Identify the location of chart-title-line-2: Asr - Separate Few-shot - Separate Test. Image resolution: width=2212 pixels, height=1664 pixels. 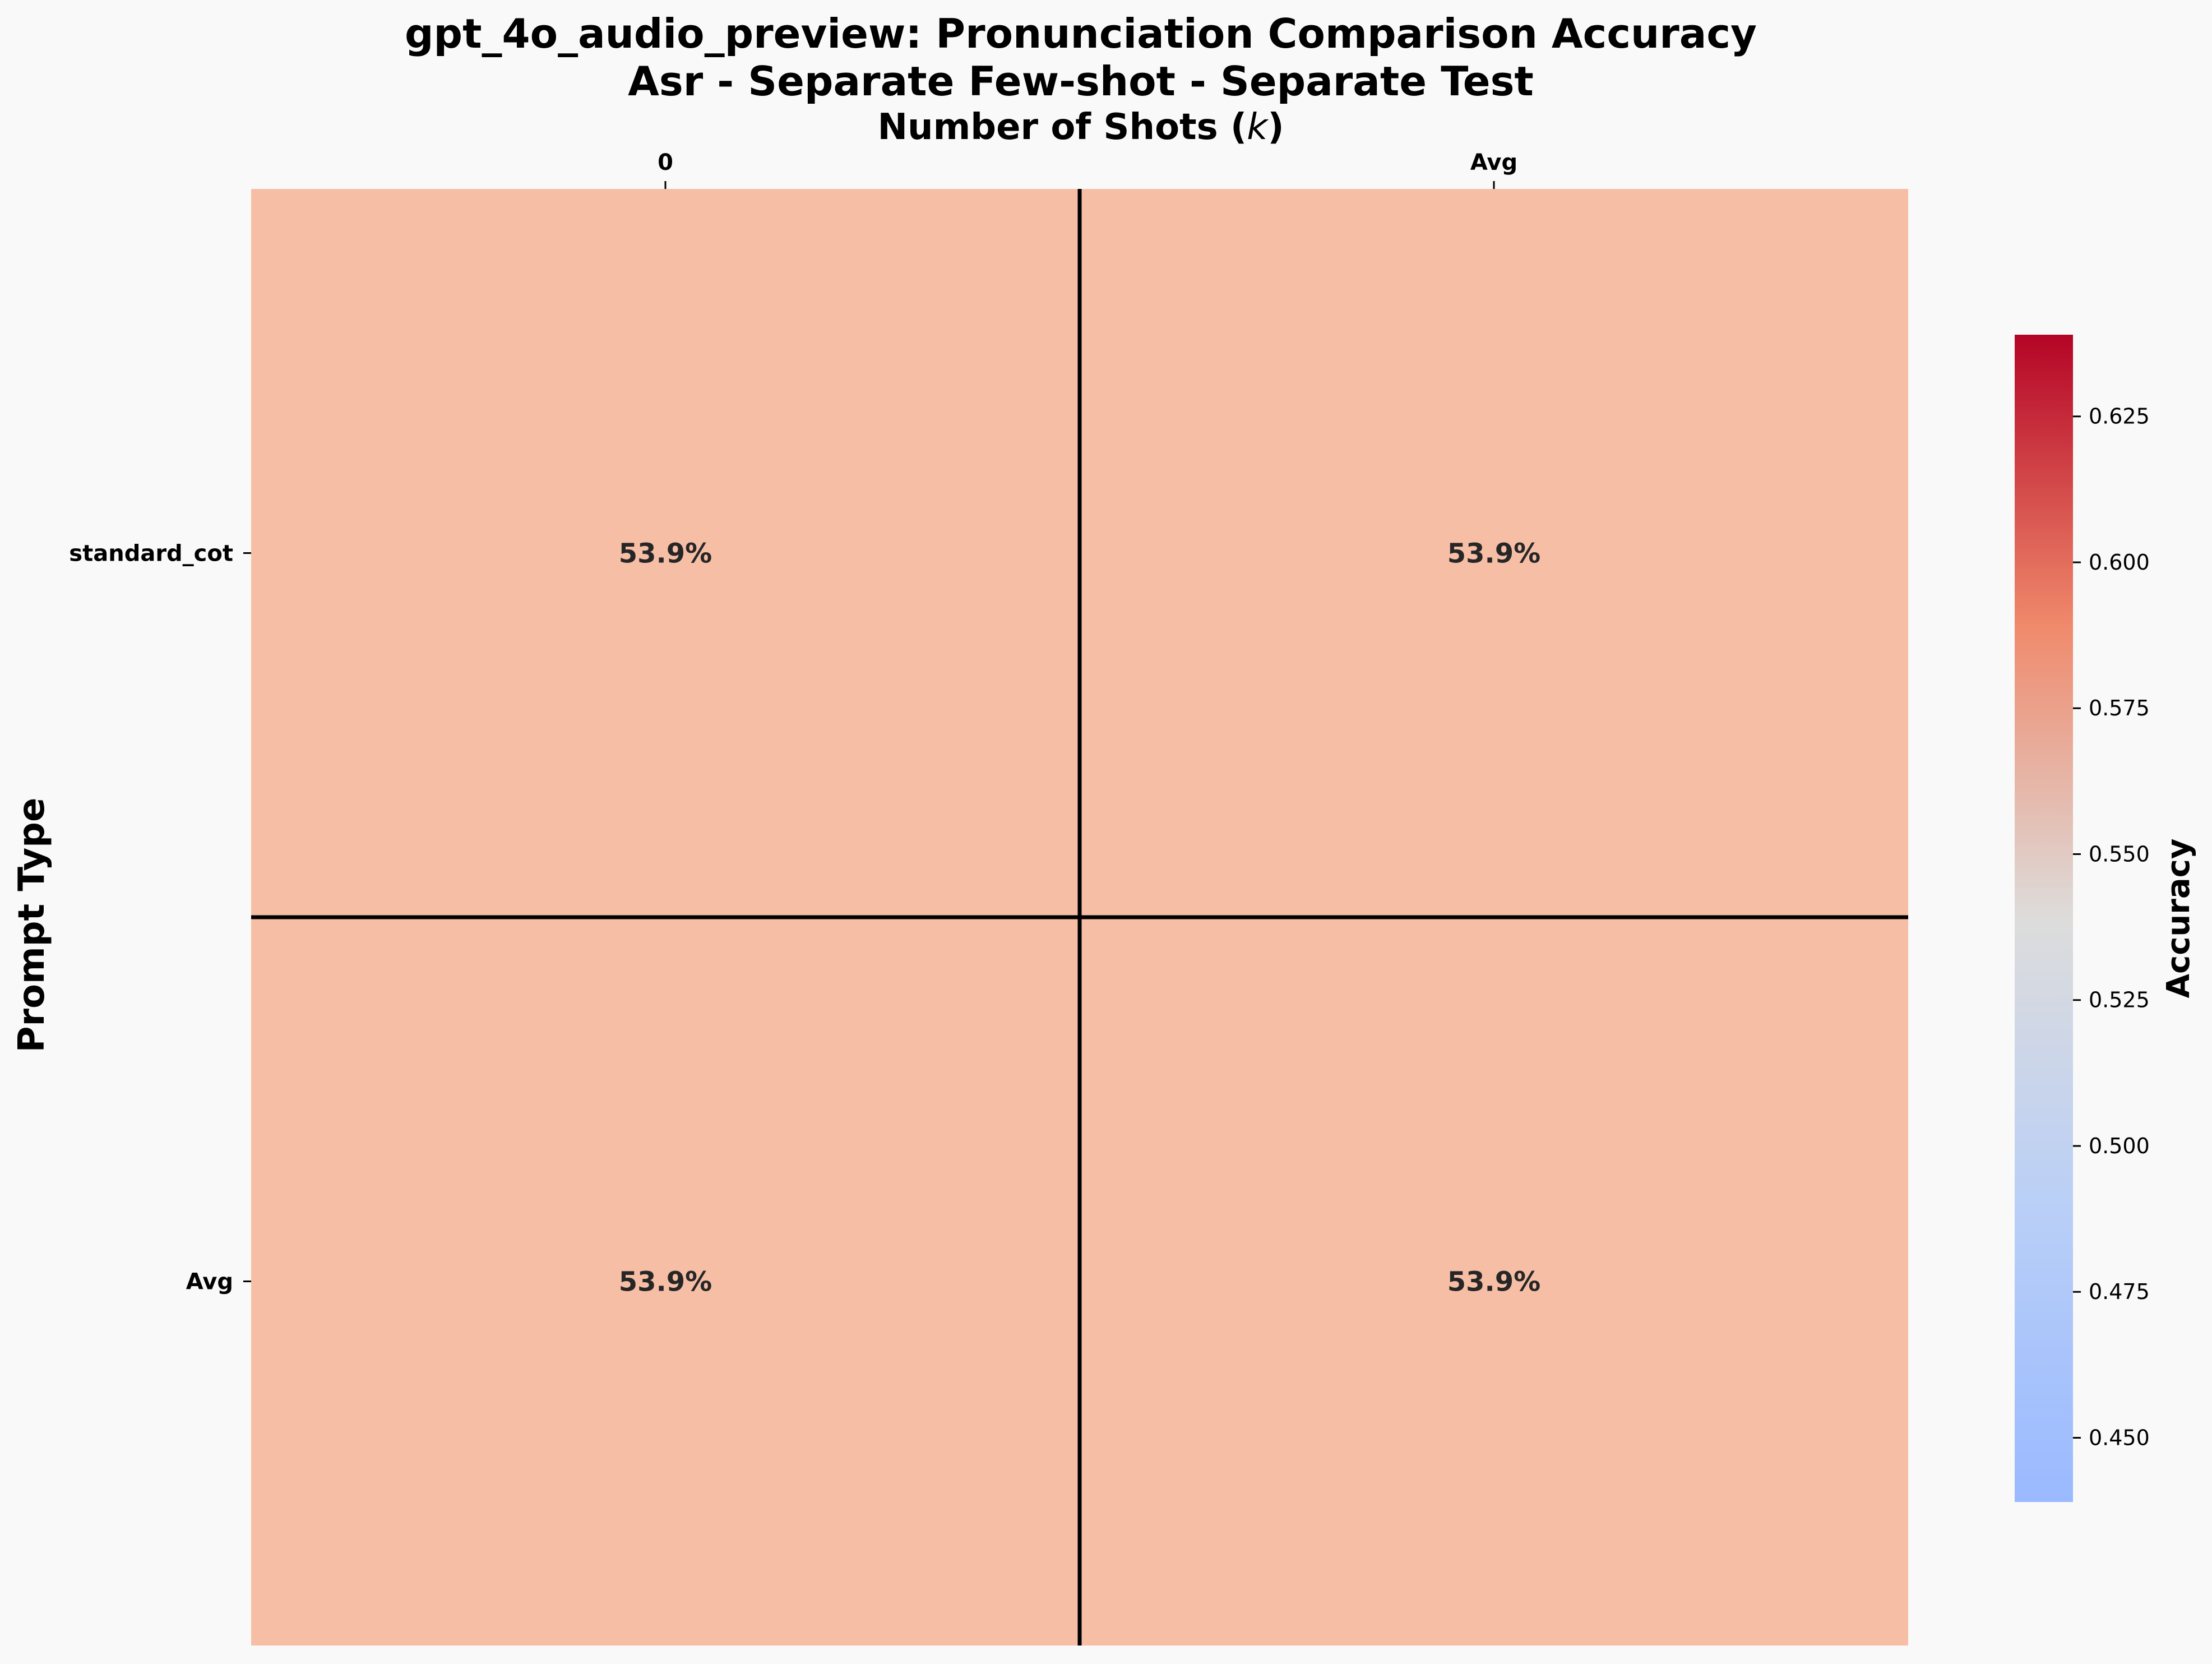
(1081, 82).